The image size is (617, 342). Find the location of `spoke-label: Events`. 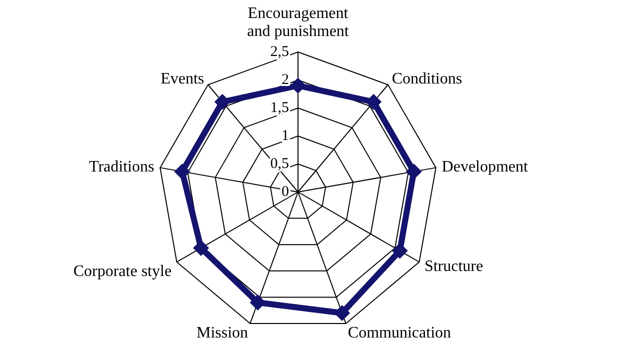

spoke-label: Events is located at coordinates (182, 79).